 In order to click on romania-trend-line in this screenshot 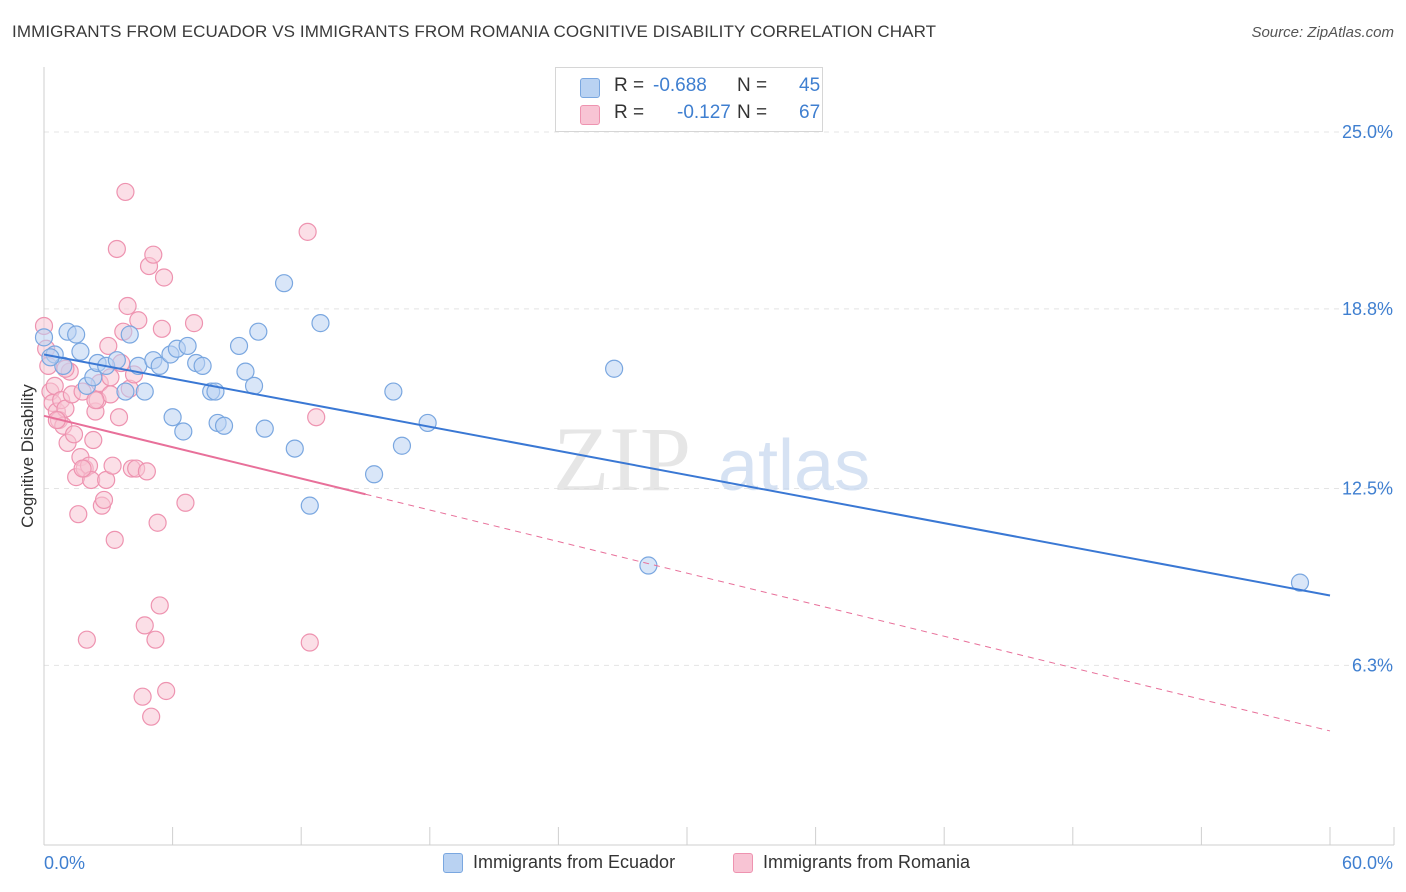, I will do `click(204, 455)`.